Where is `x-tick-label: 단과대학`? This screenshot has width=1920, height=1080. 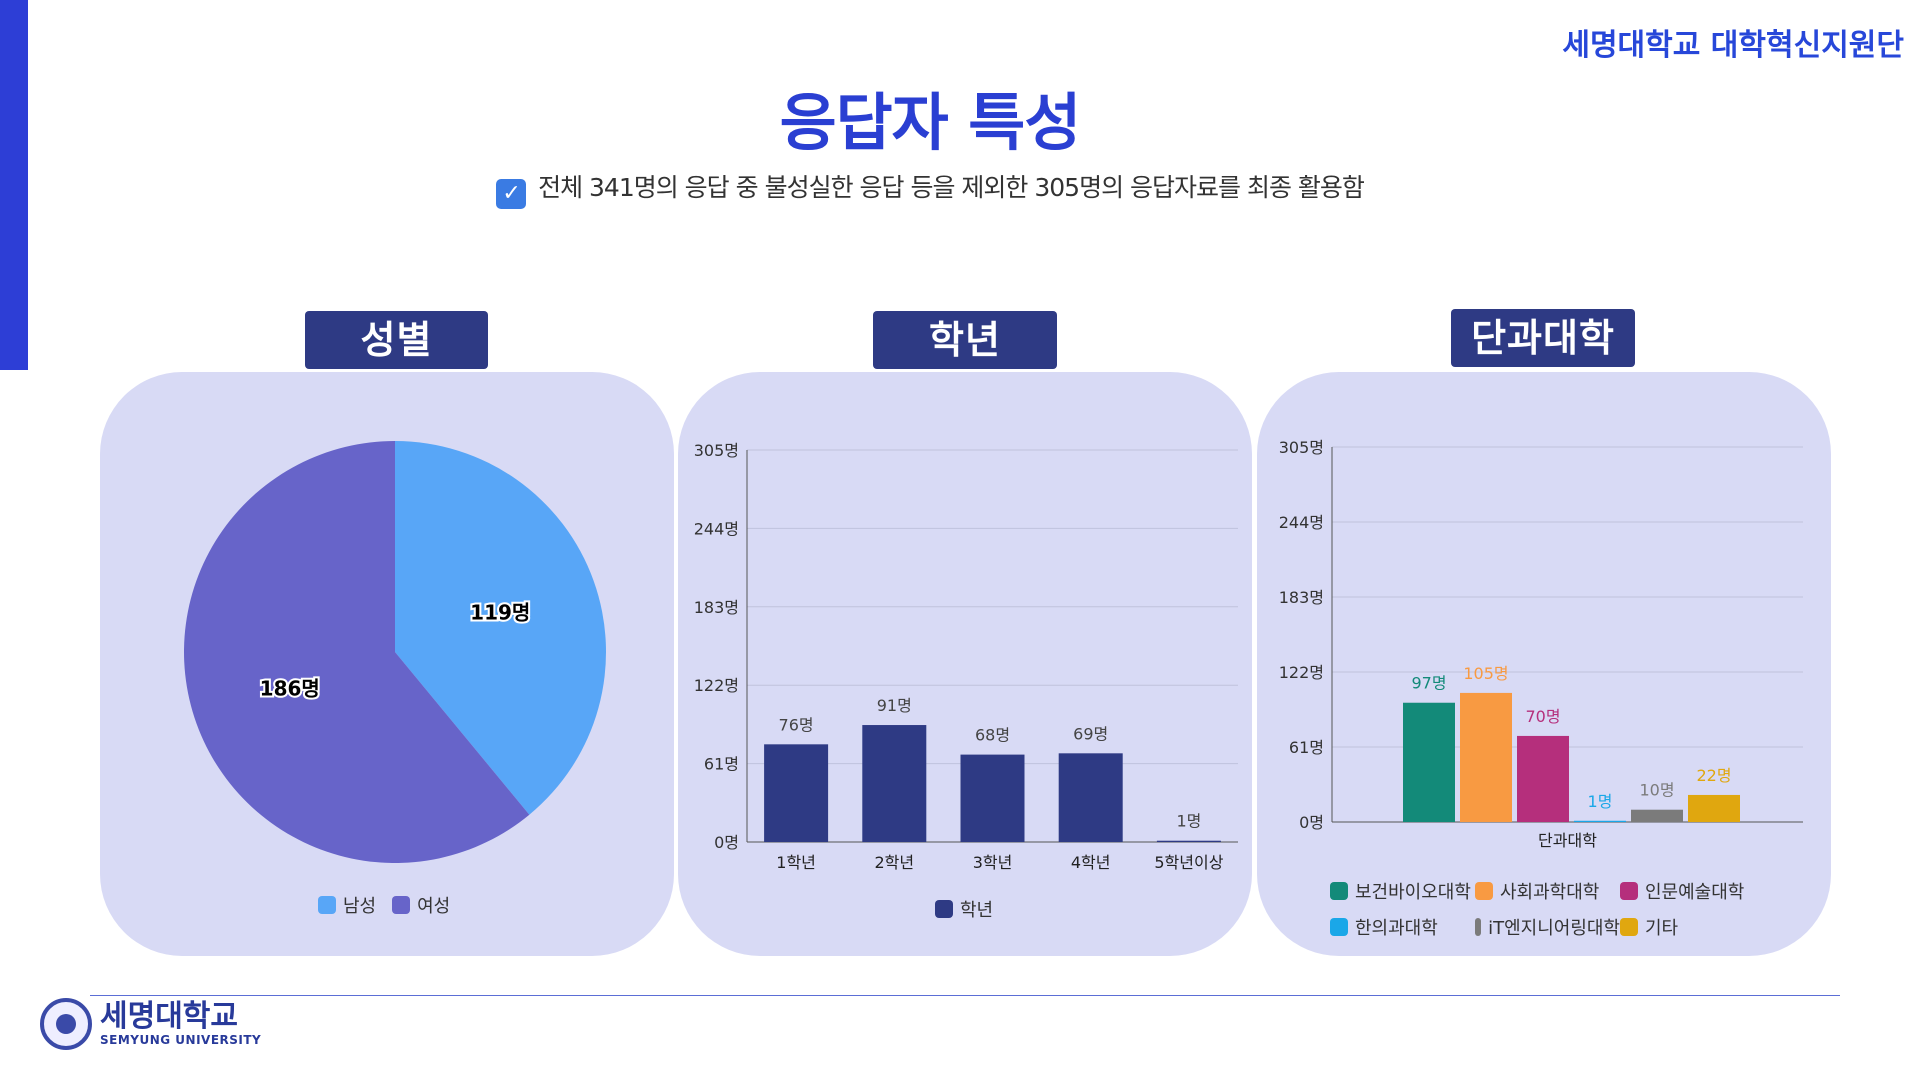 x-tick-label: 단과대학 is located at coordinates (1567, 840).